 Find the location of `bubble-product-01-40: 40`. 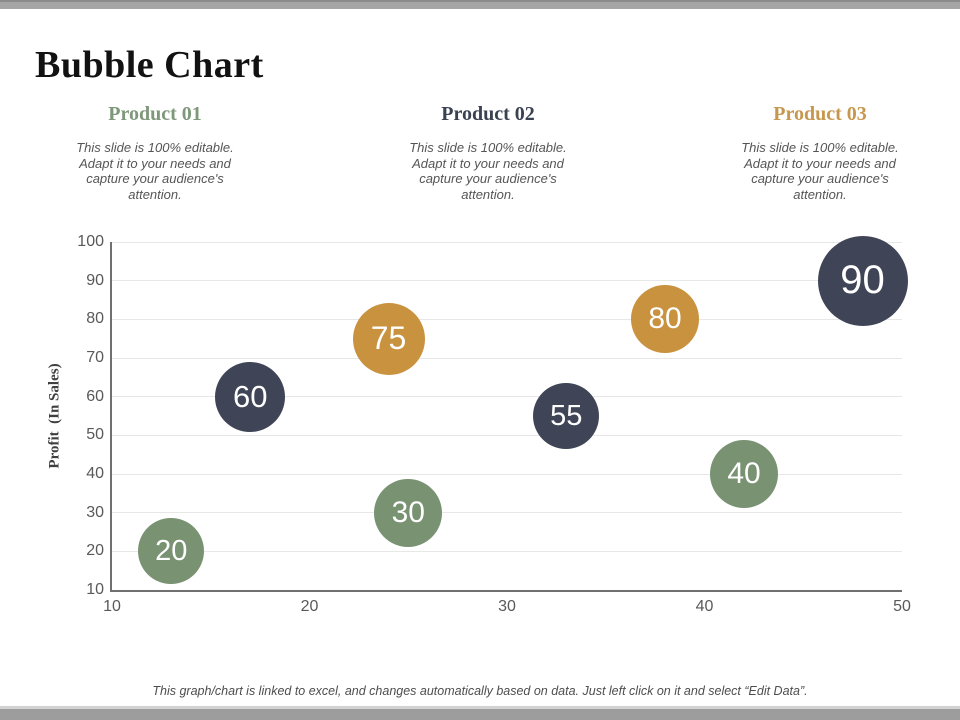

bubble-product-01-40: 40 is located at coordinates (744, 474).